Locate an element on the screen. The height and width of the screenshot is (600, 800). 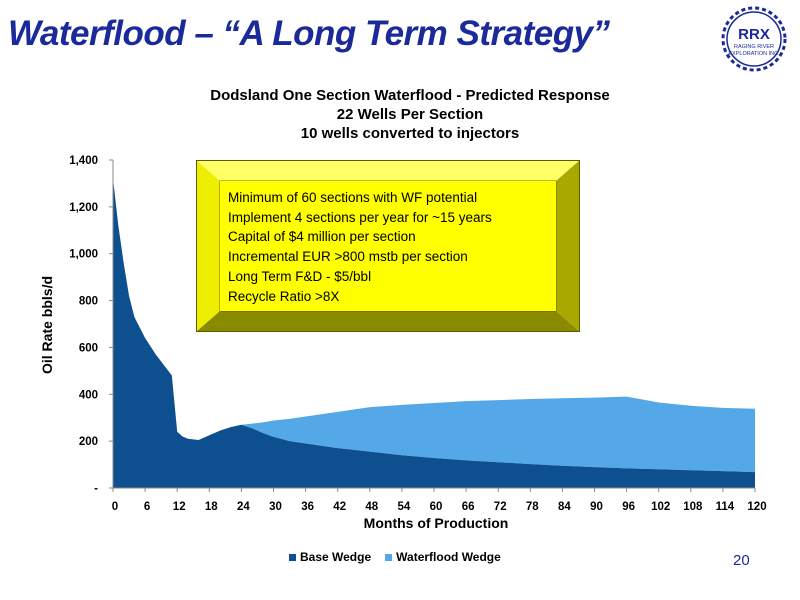
callout-line: Incremental EUR >800 mstb per section is located at coordinates (348, 257).